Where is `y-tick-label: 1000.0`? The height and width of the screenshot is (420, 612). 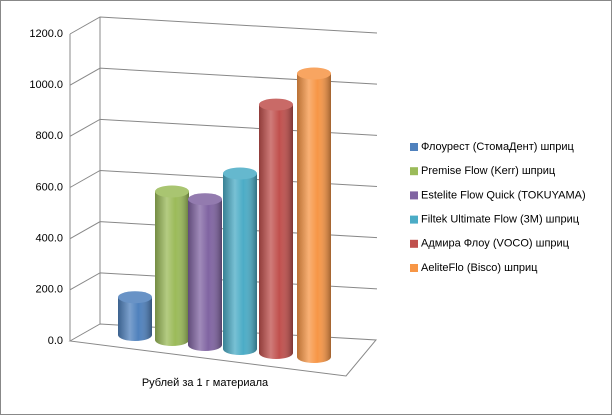 y-tick-label: 1000.0 is located at coordinates (46, 85).